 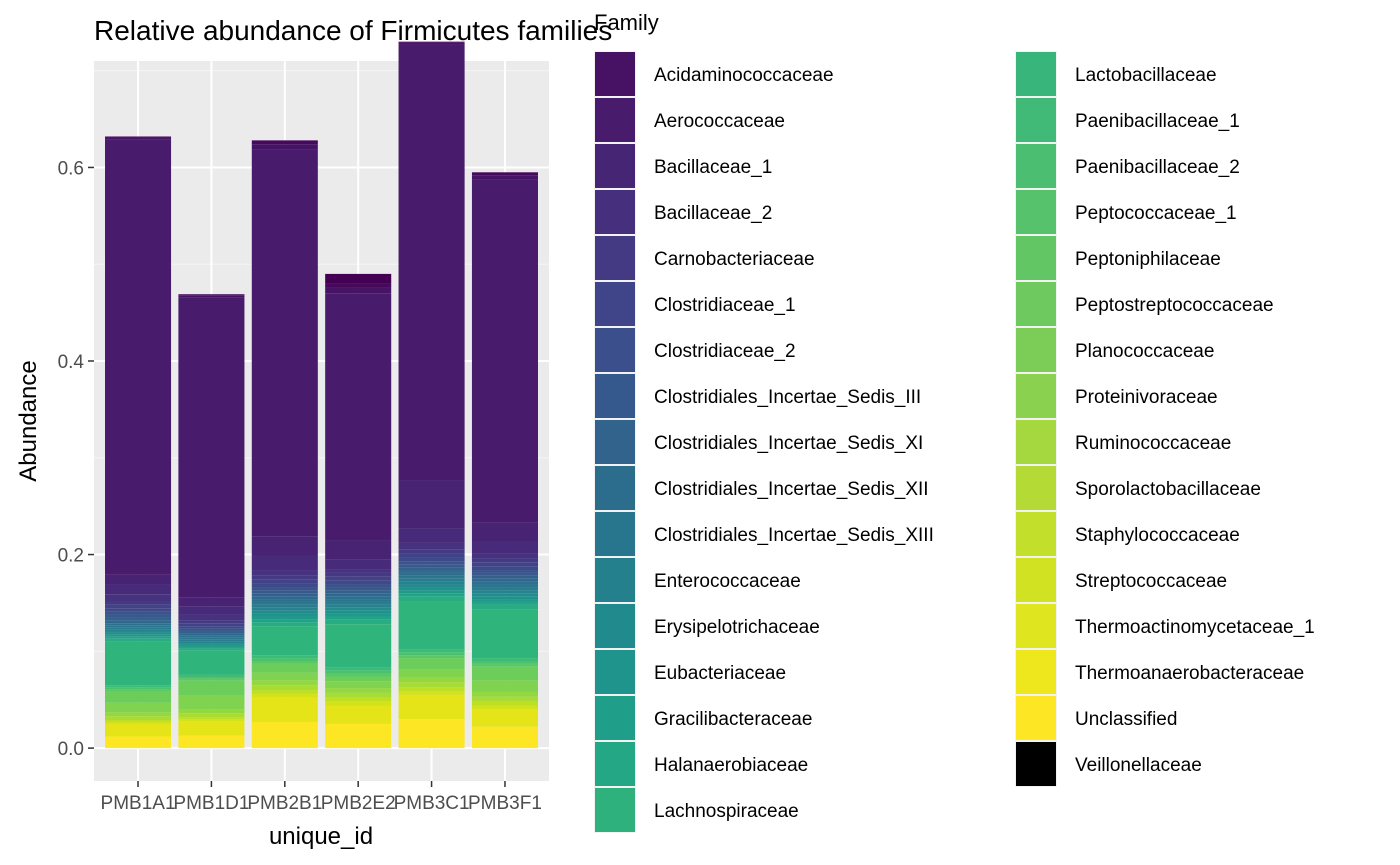 I want to click on legend-item: Bacillaceae_1, so click(x=683, y=166).